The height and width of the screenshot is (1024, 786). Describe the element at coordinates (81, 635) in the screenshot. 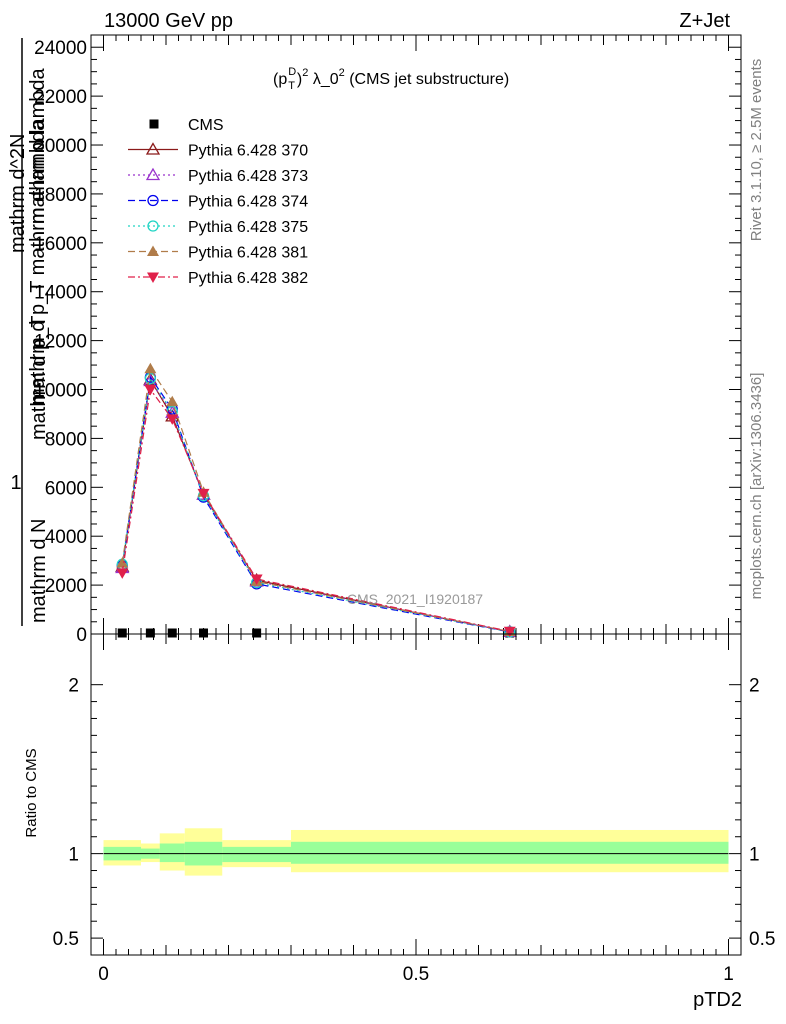

I see `main-ytick-label: 0` at that location.